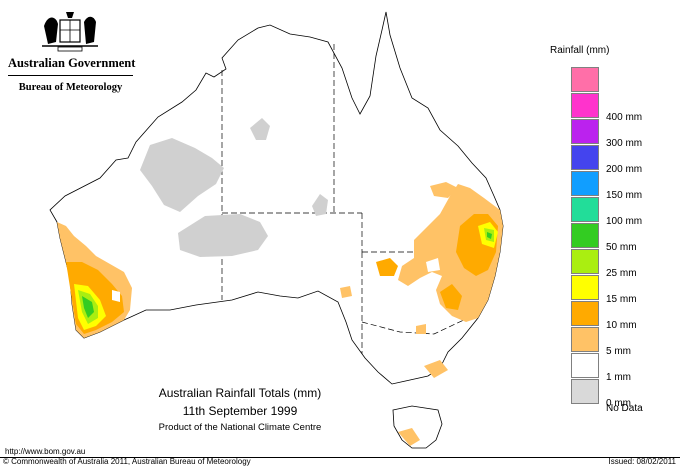 This screenshot has width=680, height=467. Describe the element at coordinates (240, 427) in the screenshot. I see `map-product: Product of the National Climate Centre` at that location.